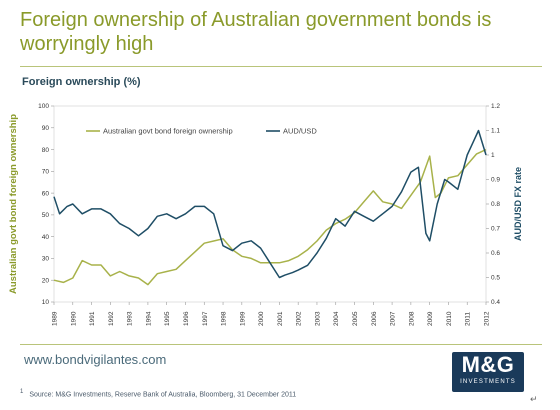  What do you see at coordinates (493, 155) in the screenshot?
I see `y-right-tick-label: 1` at bounding box center [493, 155].